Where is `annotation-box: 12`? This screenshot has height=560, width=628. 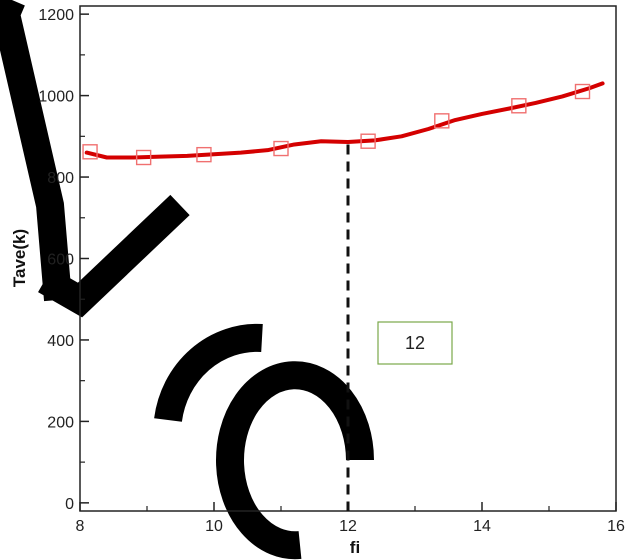
annotation-box: 12 is located at coordinates (415, 343).